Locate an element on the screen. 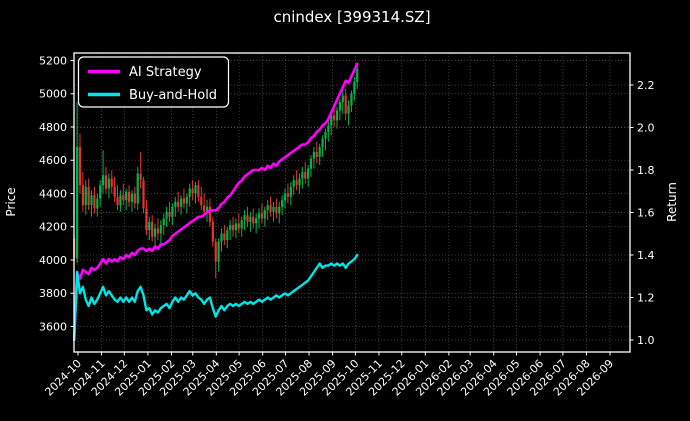 The width and height of the screenshot is (690, 421). price-tick-label: 4600 is located at coordinates (53, 160).